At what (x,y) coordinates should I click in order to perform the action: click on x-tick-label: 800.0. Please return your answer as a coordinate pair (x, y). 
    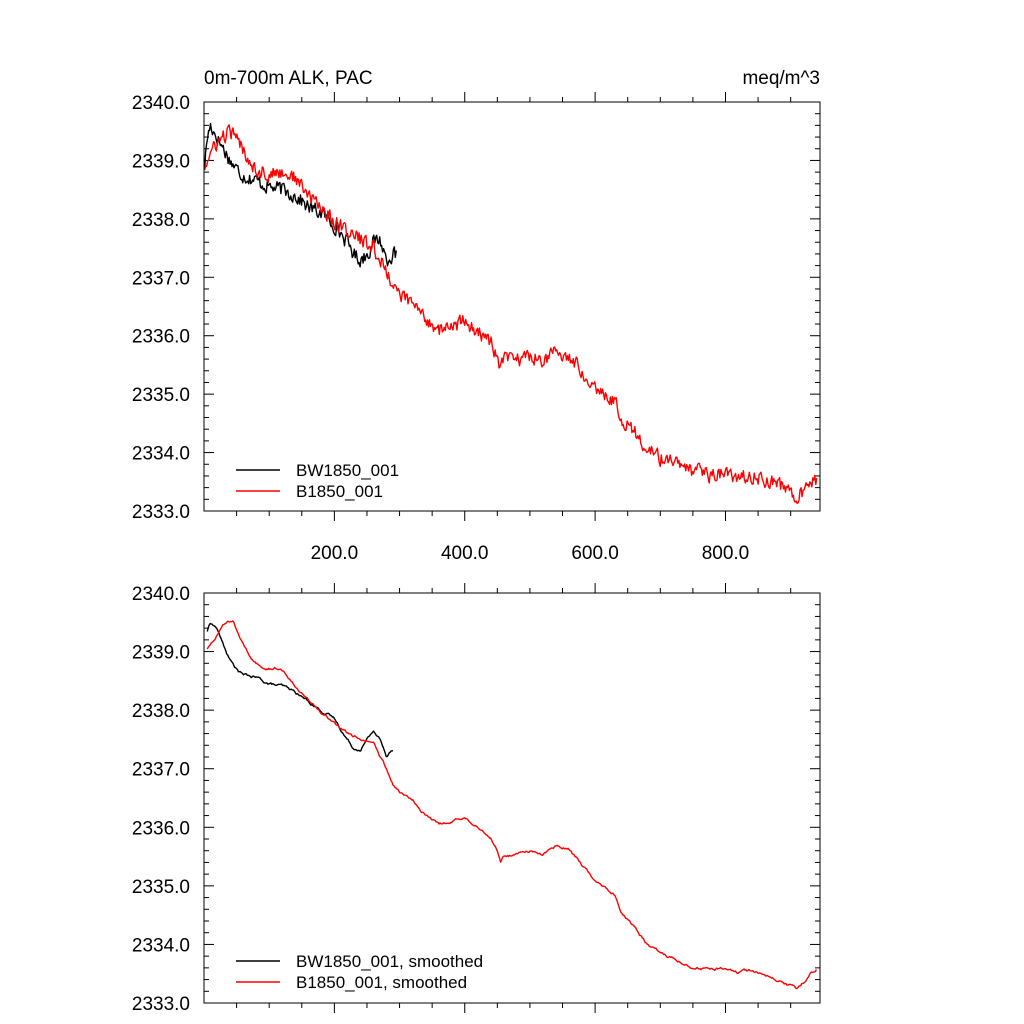
    Looking at the image, I should click on (726, 553).